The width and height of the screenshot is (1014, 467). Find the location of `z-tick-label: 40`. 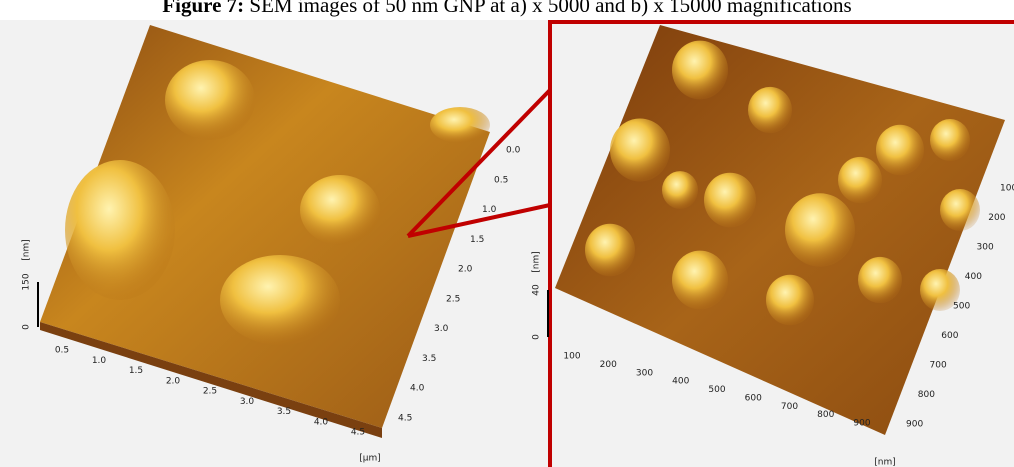

z-tick-label: 40 is located at coordinates (537, 290).